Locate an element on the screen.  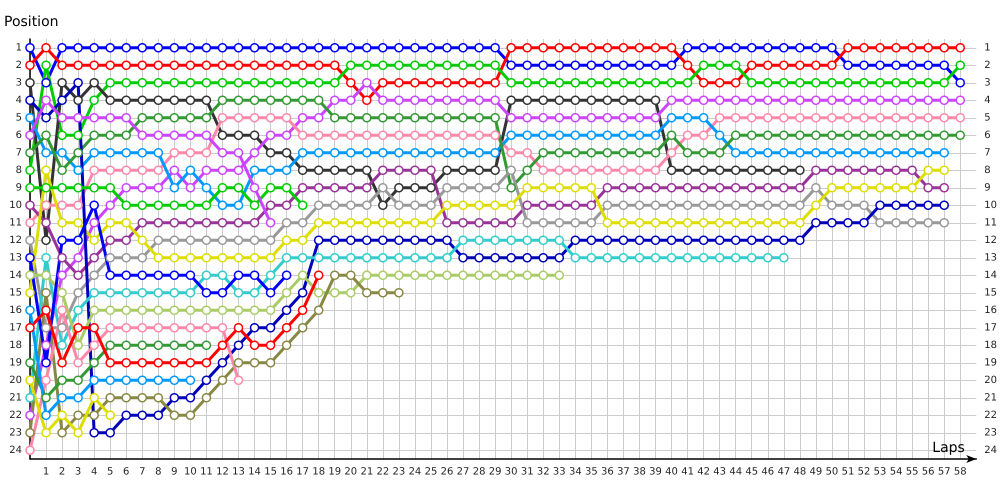
x-tick-label: 4 is located at coordinates (94, 472).